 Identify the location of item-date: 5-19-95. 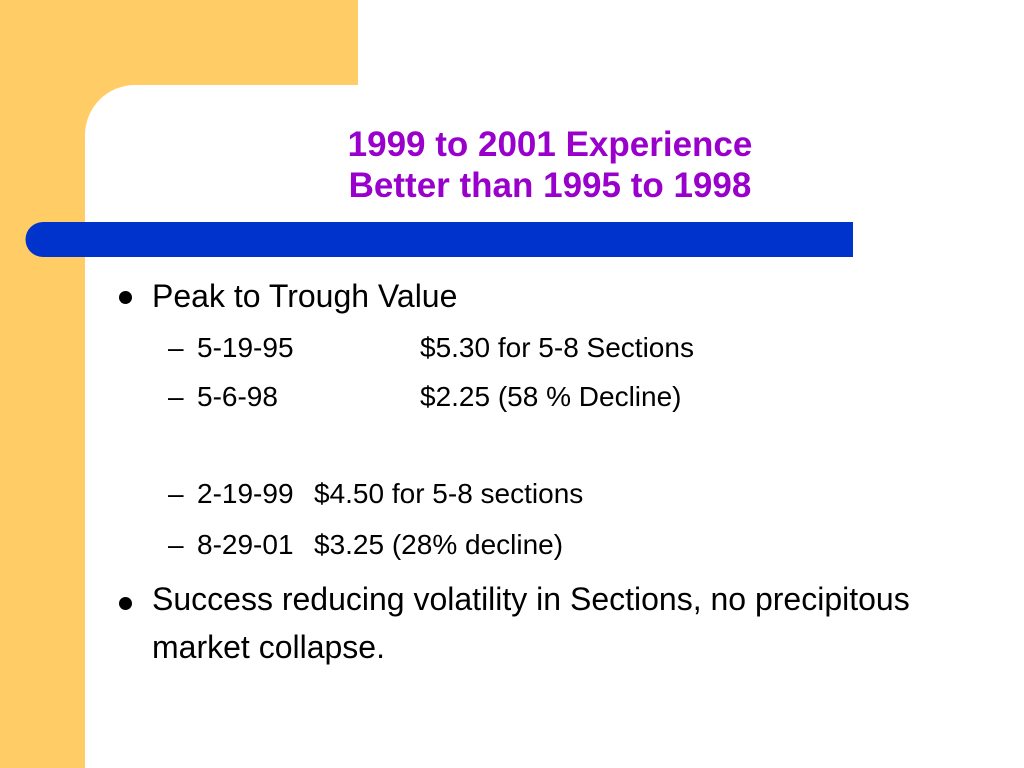
(245, 347).